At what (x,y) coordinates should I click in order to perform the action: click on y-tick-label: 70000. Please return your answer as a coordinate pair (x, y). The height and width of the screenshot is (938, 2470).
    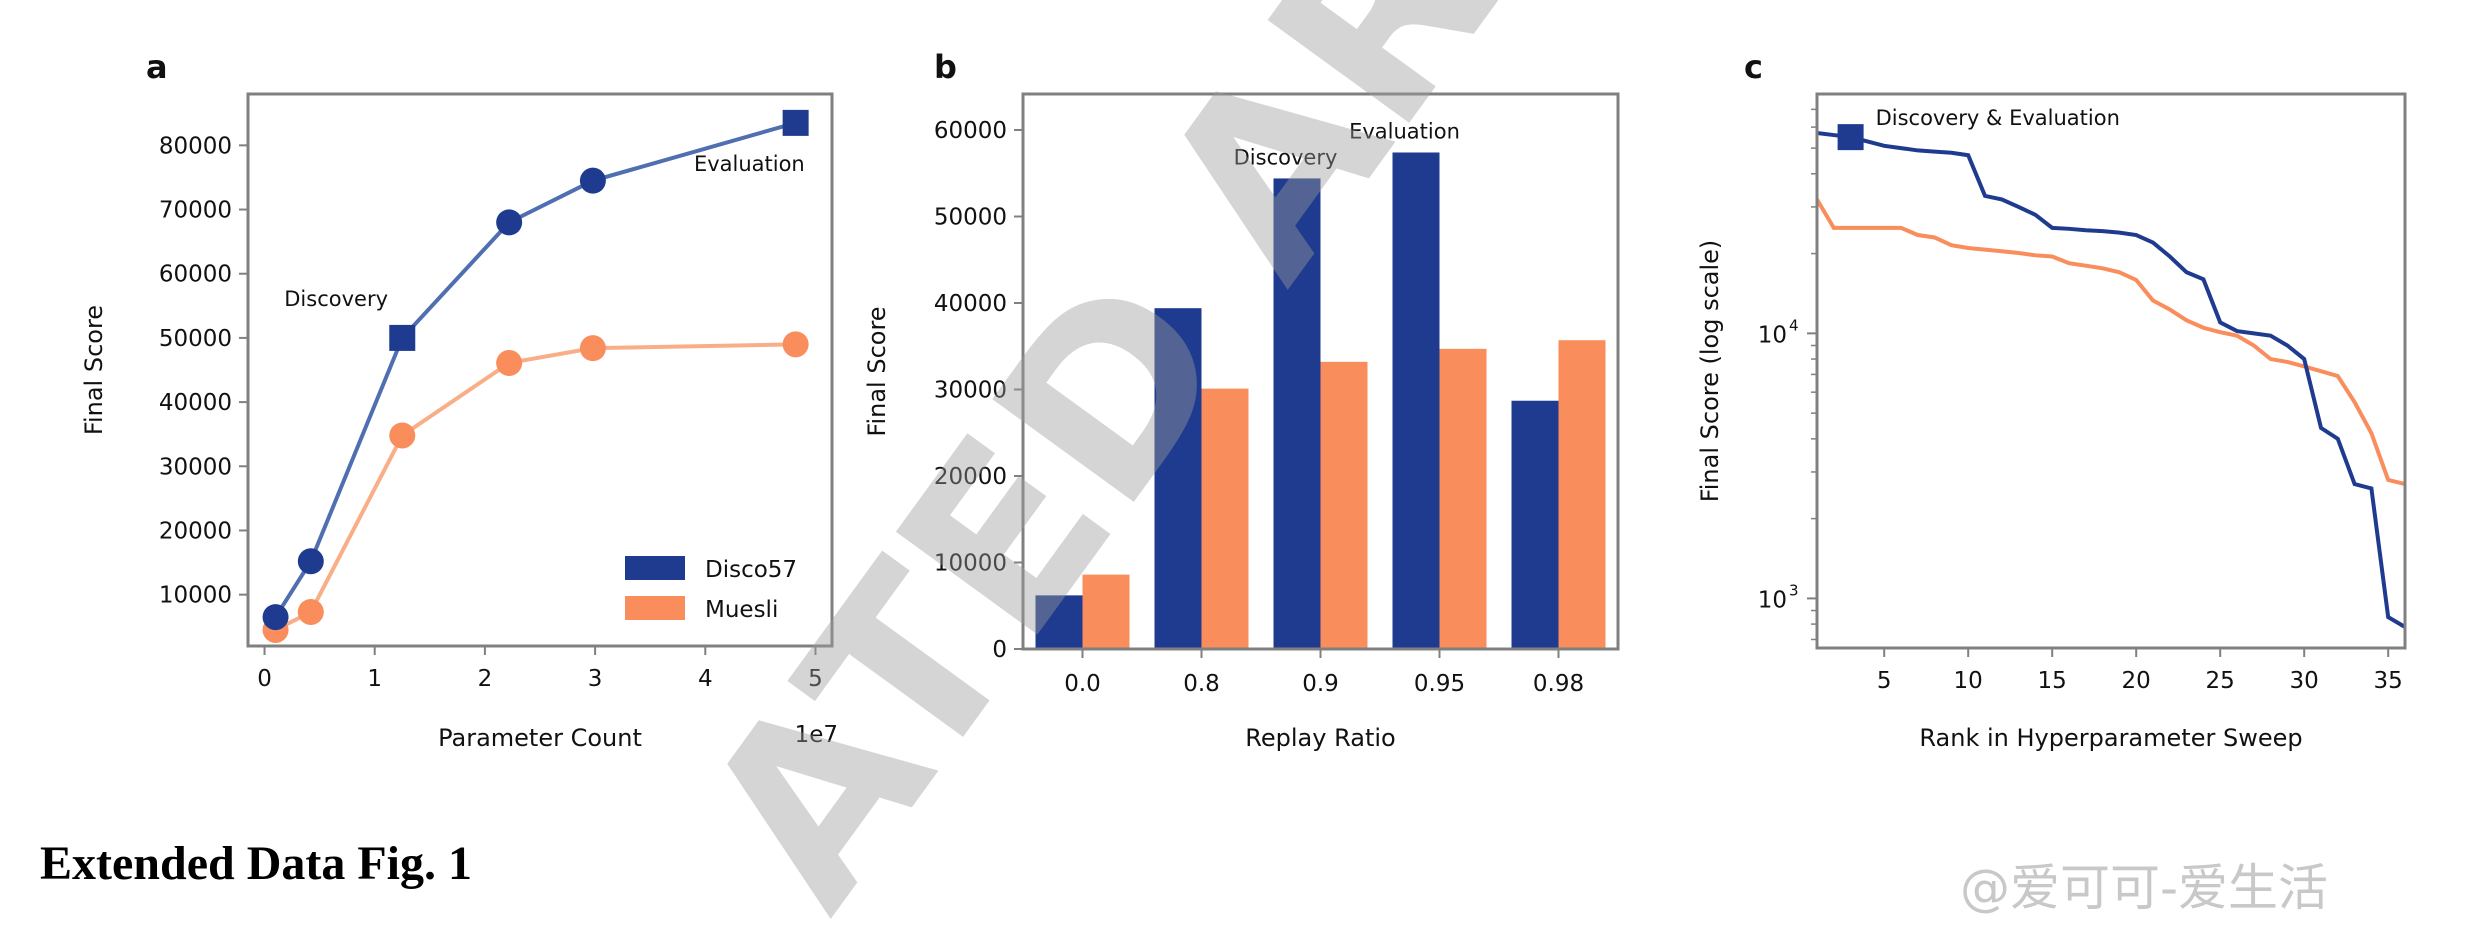
    Looking at the image, I should click on (195, 211).